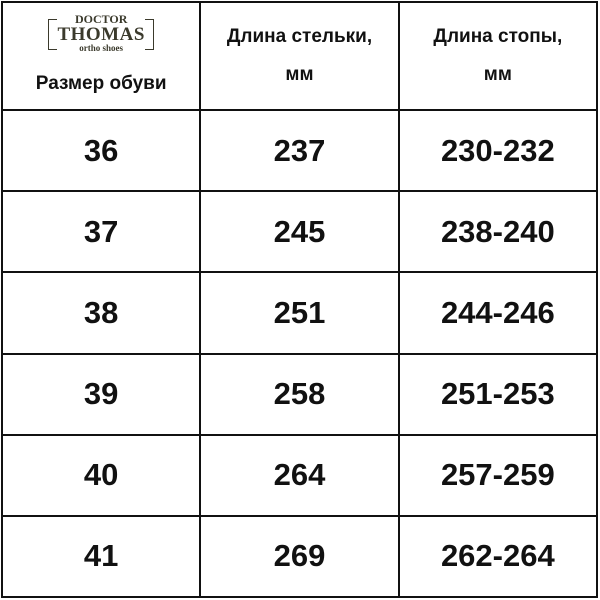 This screenshot has width=600, height=600. What do you see at coordinates (101, 151) in the screenshot?
I see `cell-size: 36` at bounding box center [101, 151].